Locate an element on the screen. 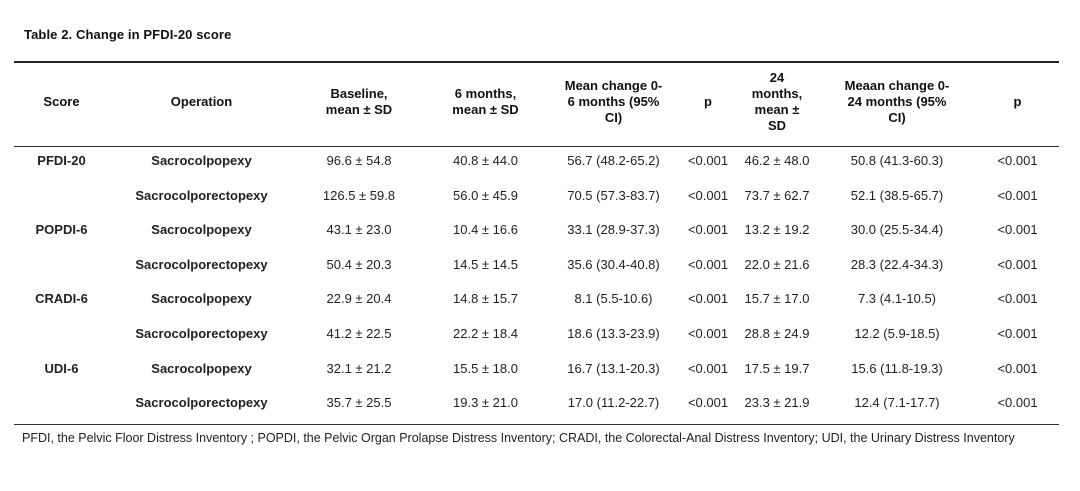  row-baseline: 96.6 ± 54.8 is located at coordinates (359, 160).